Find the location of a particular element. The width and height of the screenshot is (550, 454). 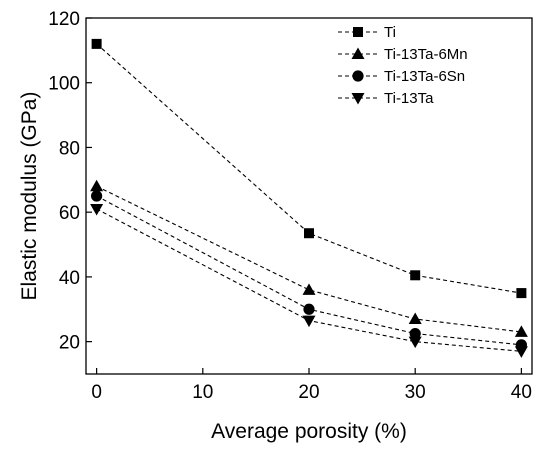

x-tick-label: 10 is located at coordinates (202, 392).